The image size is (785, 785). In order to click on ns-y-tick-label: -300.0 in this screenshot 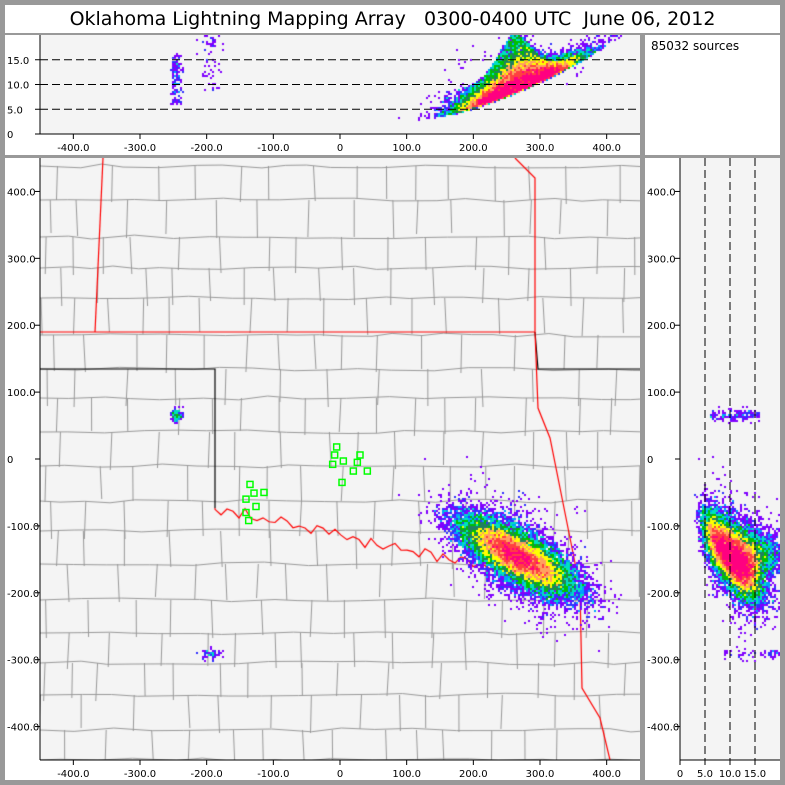, I will do `click(663, 661)`.